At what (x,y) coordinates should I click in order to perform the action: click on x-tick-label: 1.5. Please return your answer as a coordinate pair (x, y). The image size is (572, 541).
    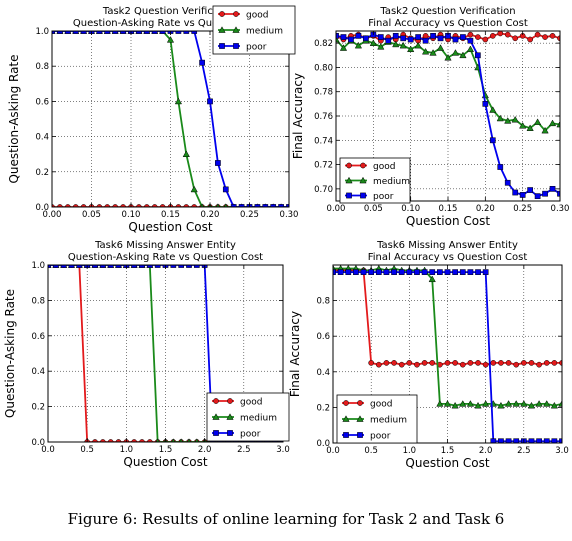
    Looking at the image, I should click on (448, 451).